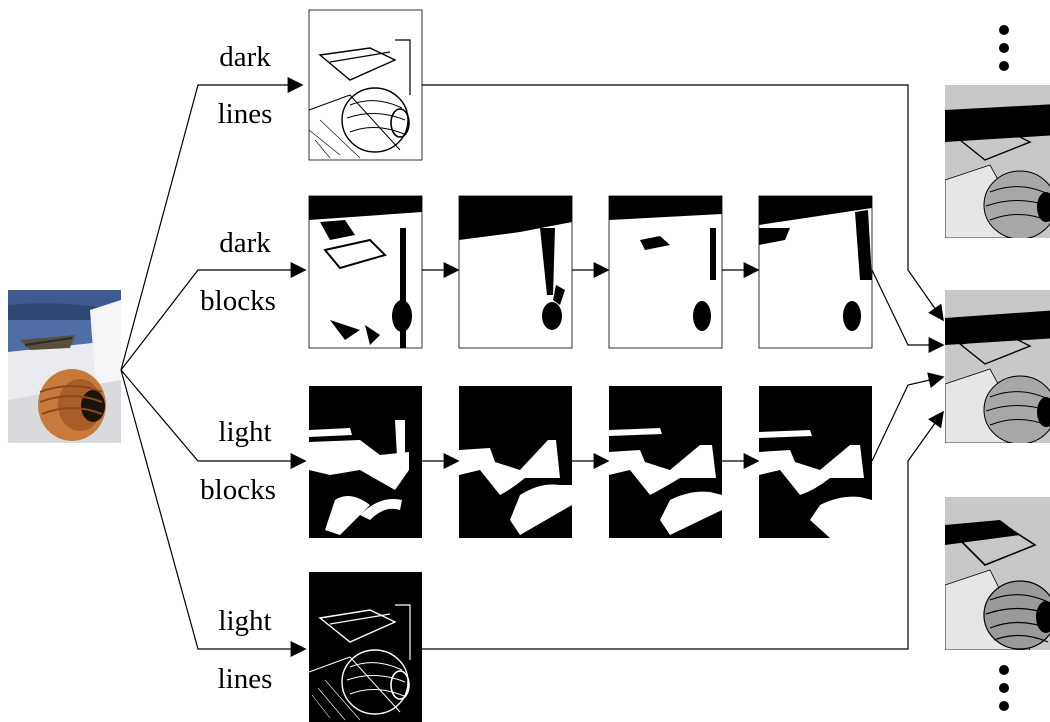  What do you see at coordinates (245, 114) in the screenshot?
I see `label-dark-lines-bottom: lines` at bounding box center [245, 114].